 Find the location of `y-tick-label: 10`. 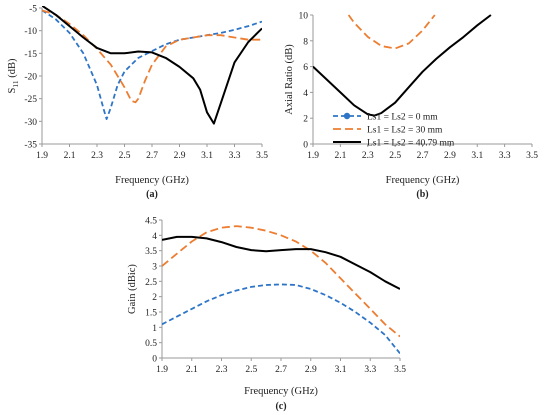

y-tick-label: 10 is located at coordinates (304, 17).